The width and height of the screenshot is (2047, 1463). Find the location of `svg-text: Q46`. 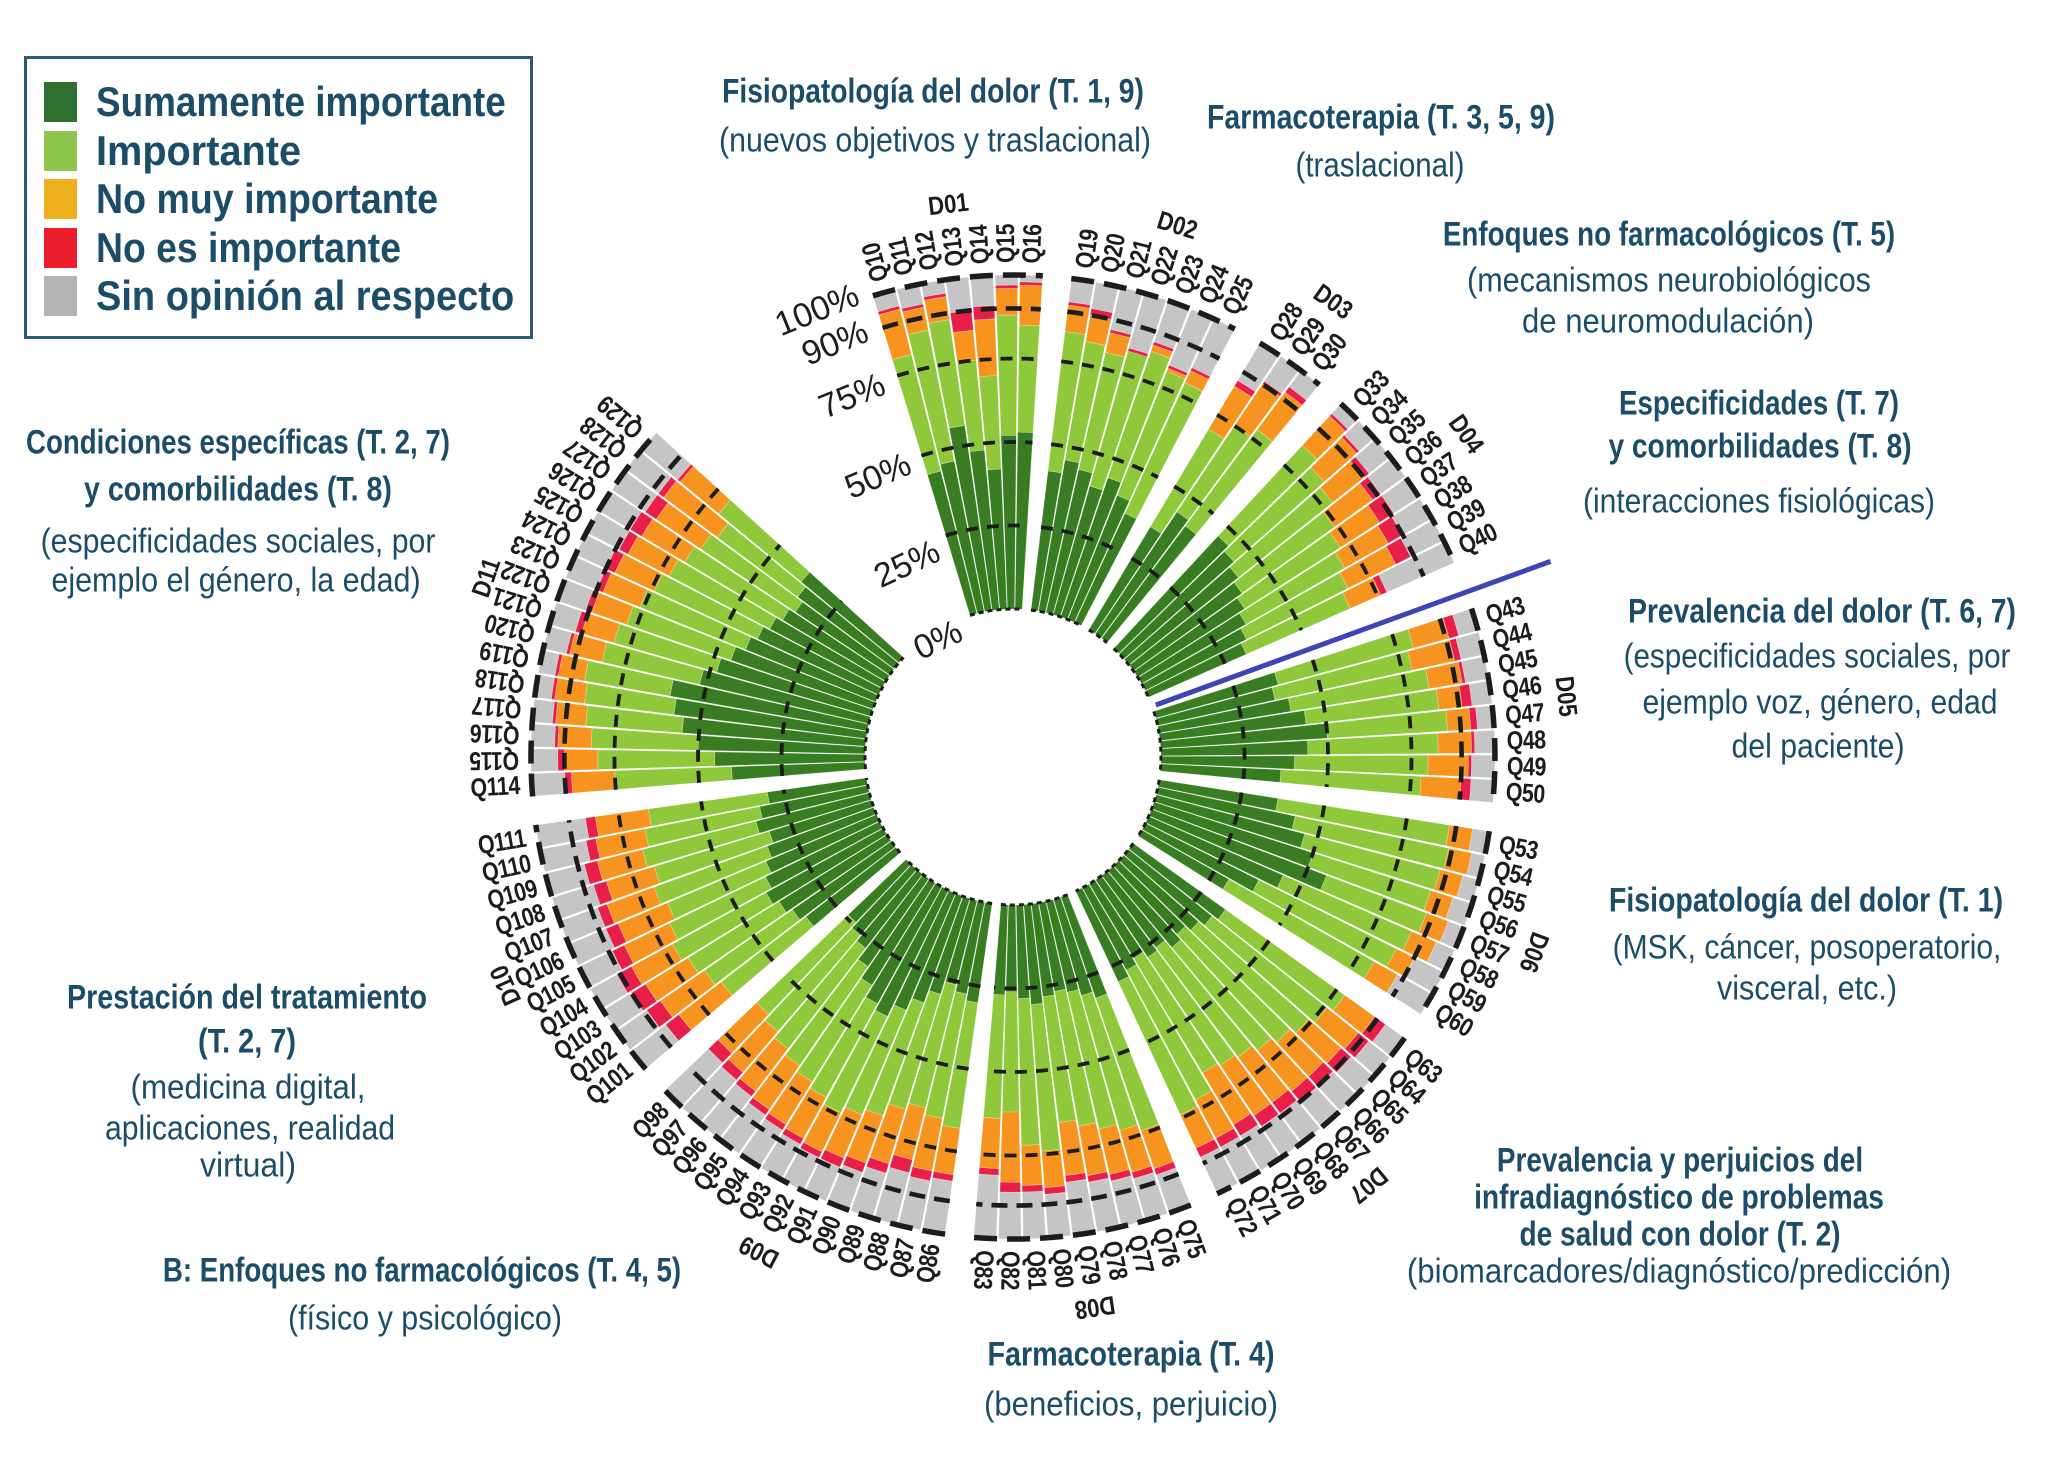

svg-text: Q46 is located at coordinates (1522, 688).